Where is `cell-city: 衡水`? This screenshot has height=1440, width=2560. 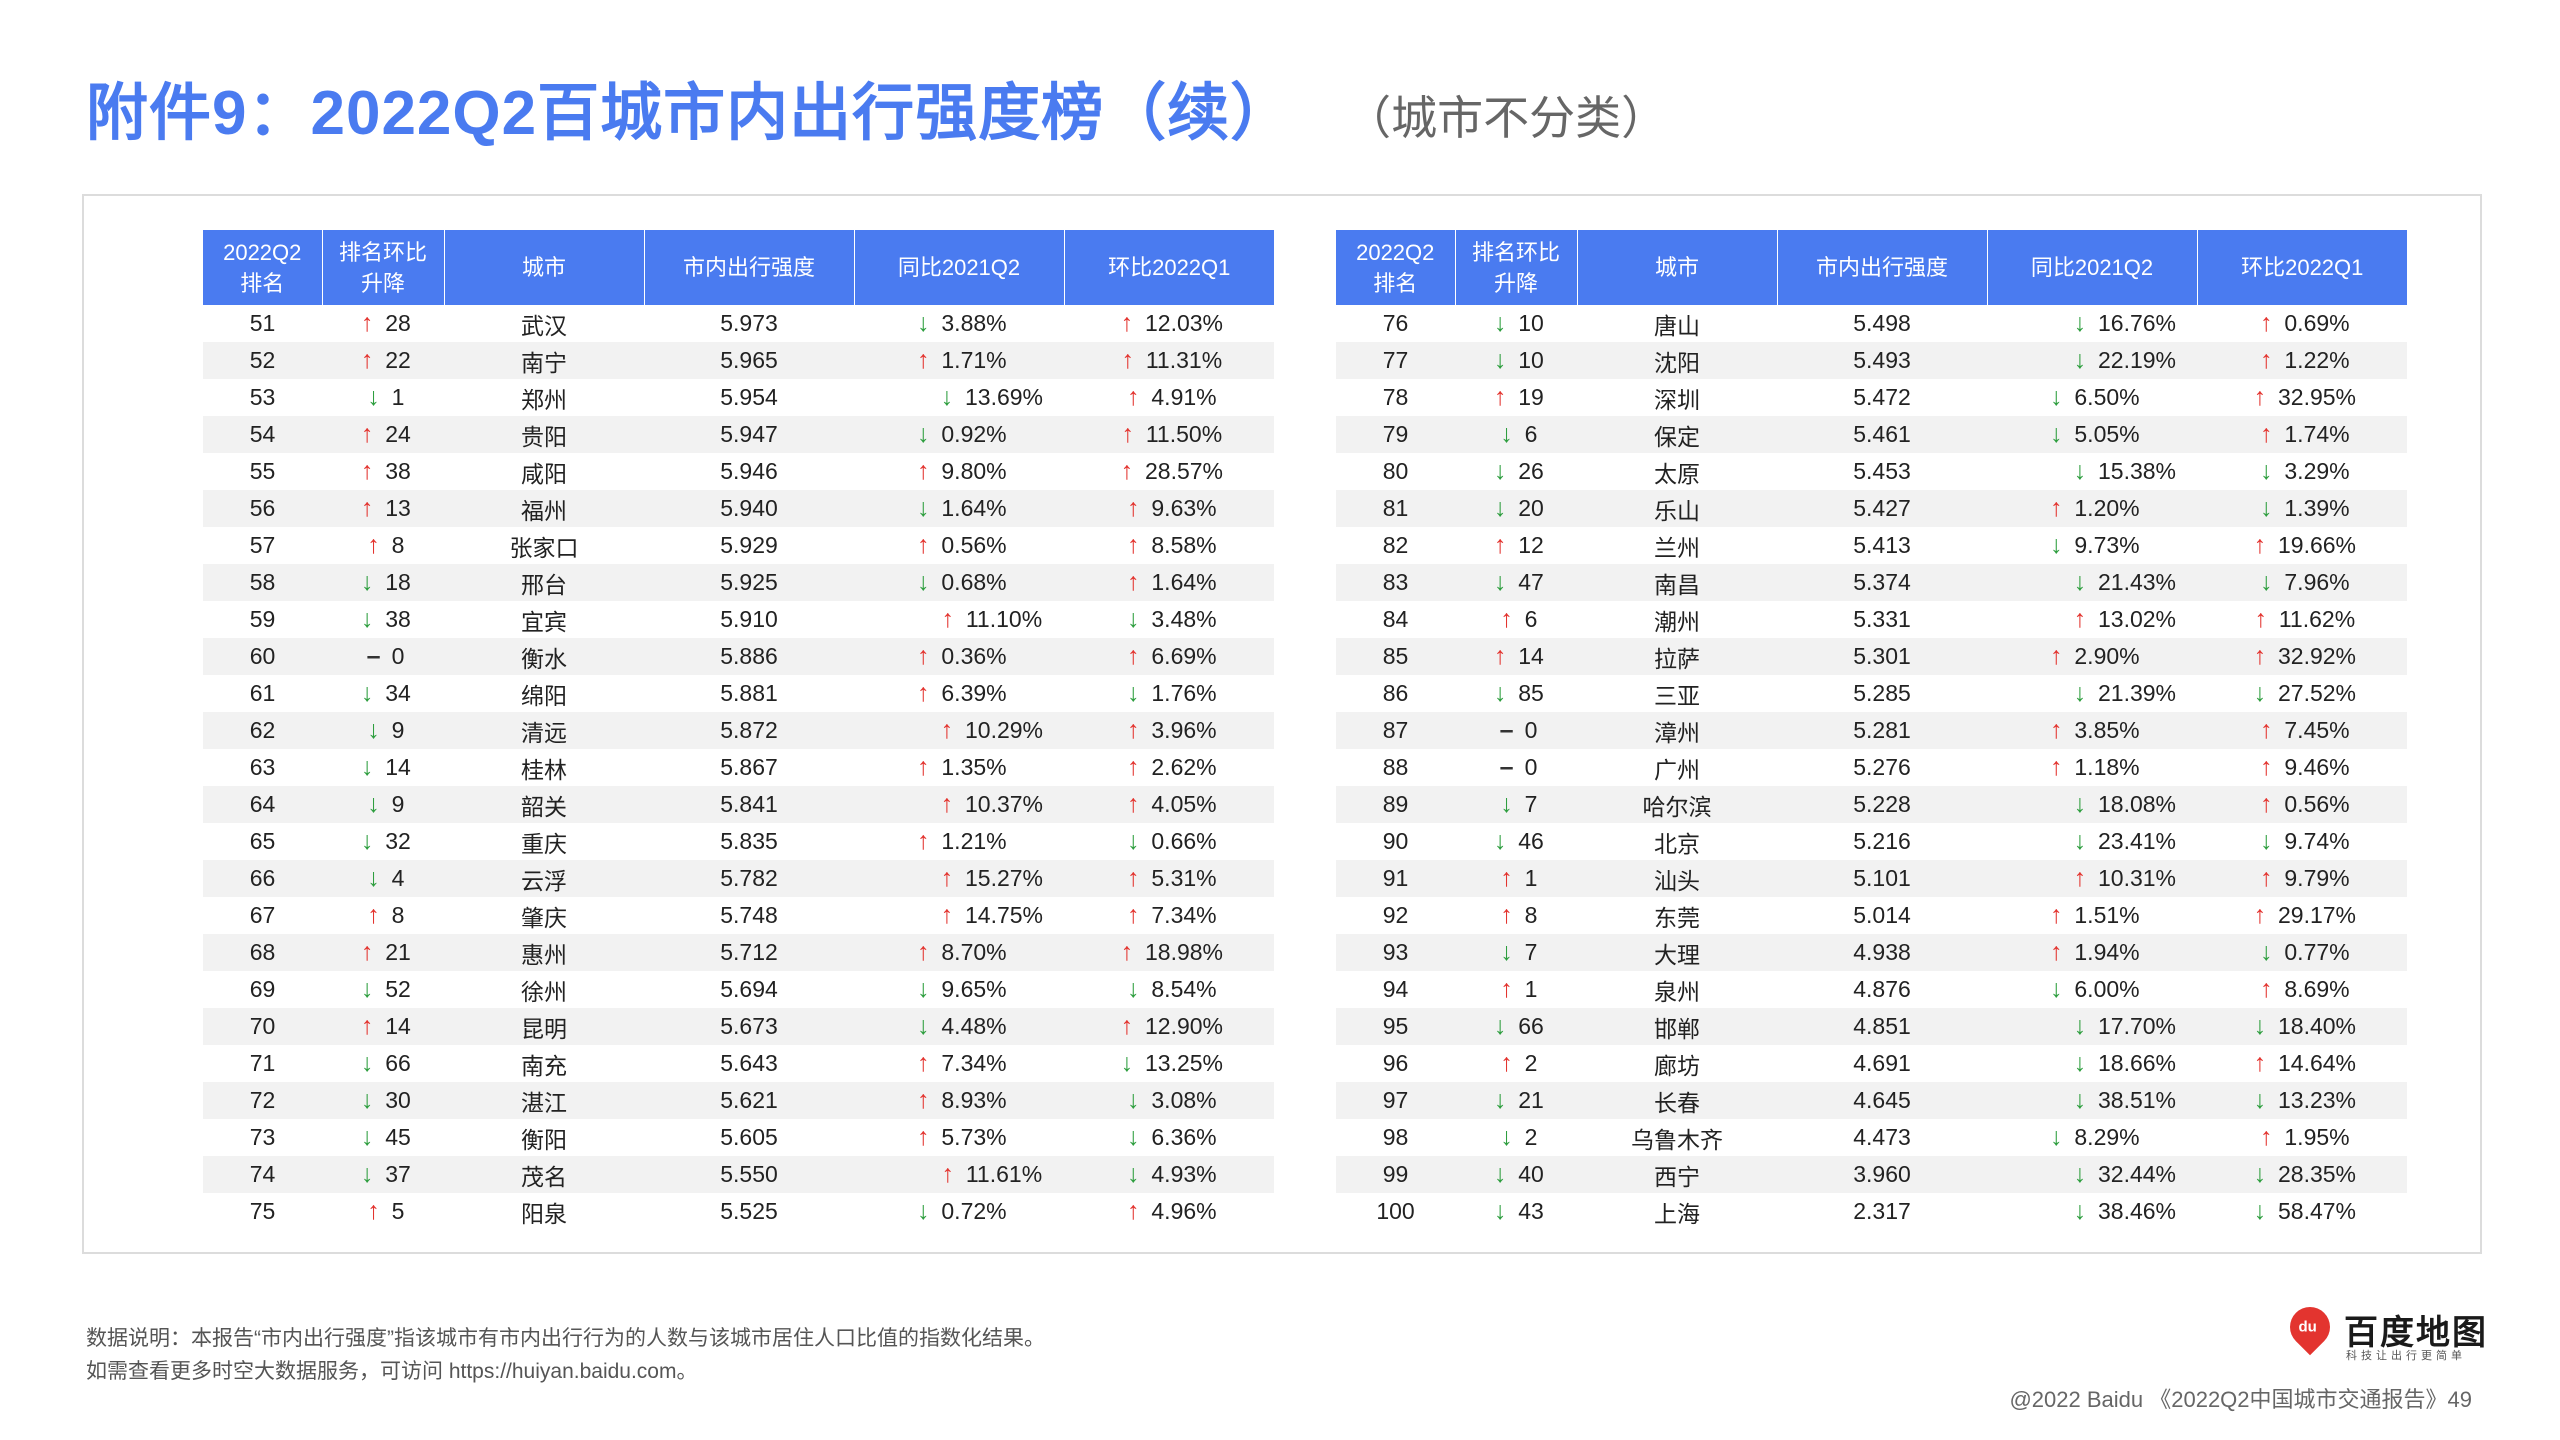
cell-city: 衡水 is located at coordinates (544, 656).